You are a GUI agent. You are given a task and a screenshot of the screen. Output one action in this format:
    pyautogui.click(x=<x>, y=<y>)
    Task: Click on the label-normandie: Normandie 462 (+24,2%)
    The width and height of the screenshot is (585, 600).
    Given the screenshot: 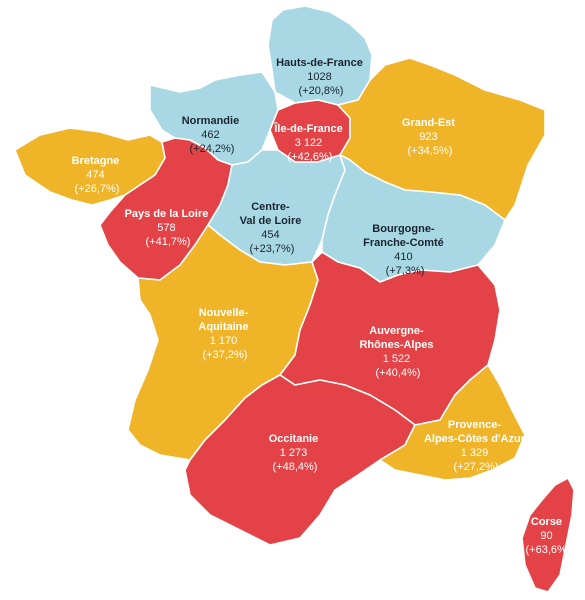 What is the action you would take?
    pyautogui.click(x=212, y=135)
    